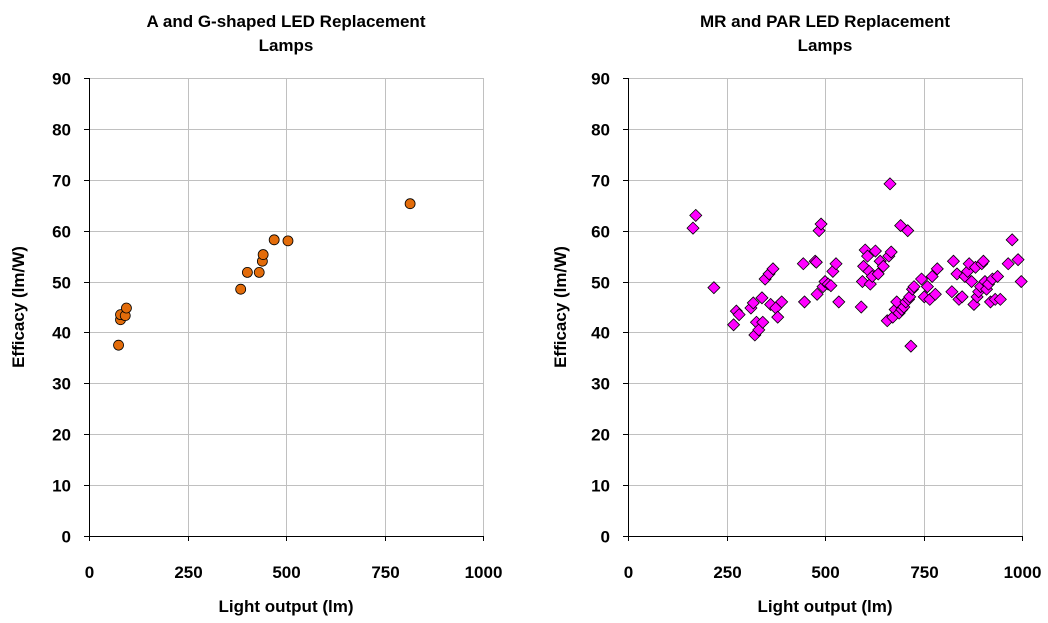  I want to click on x-tick-labels-left: 0 250 500 750 1000, so click(294, 572).